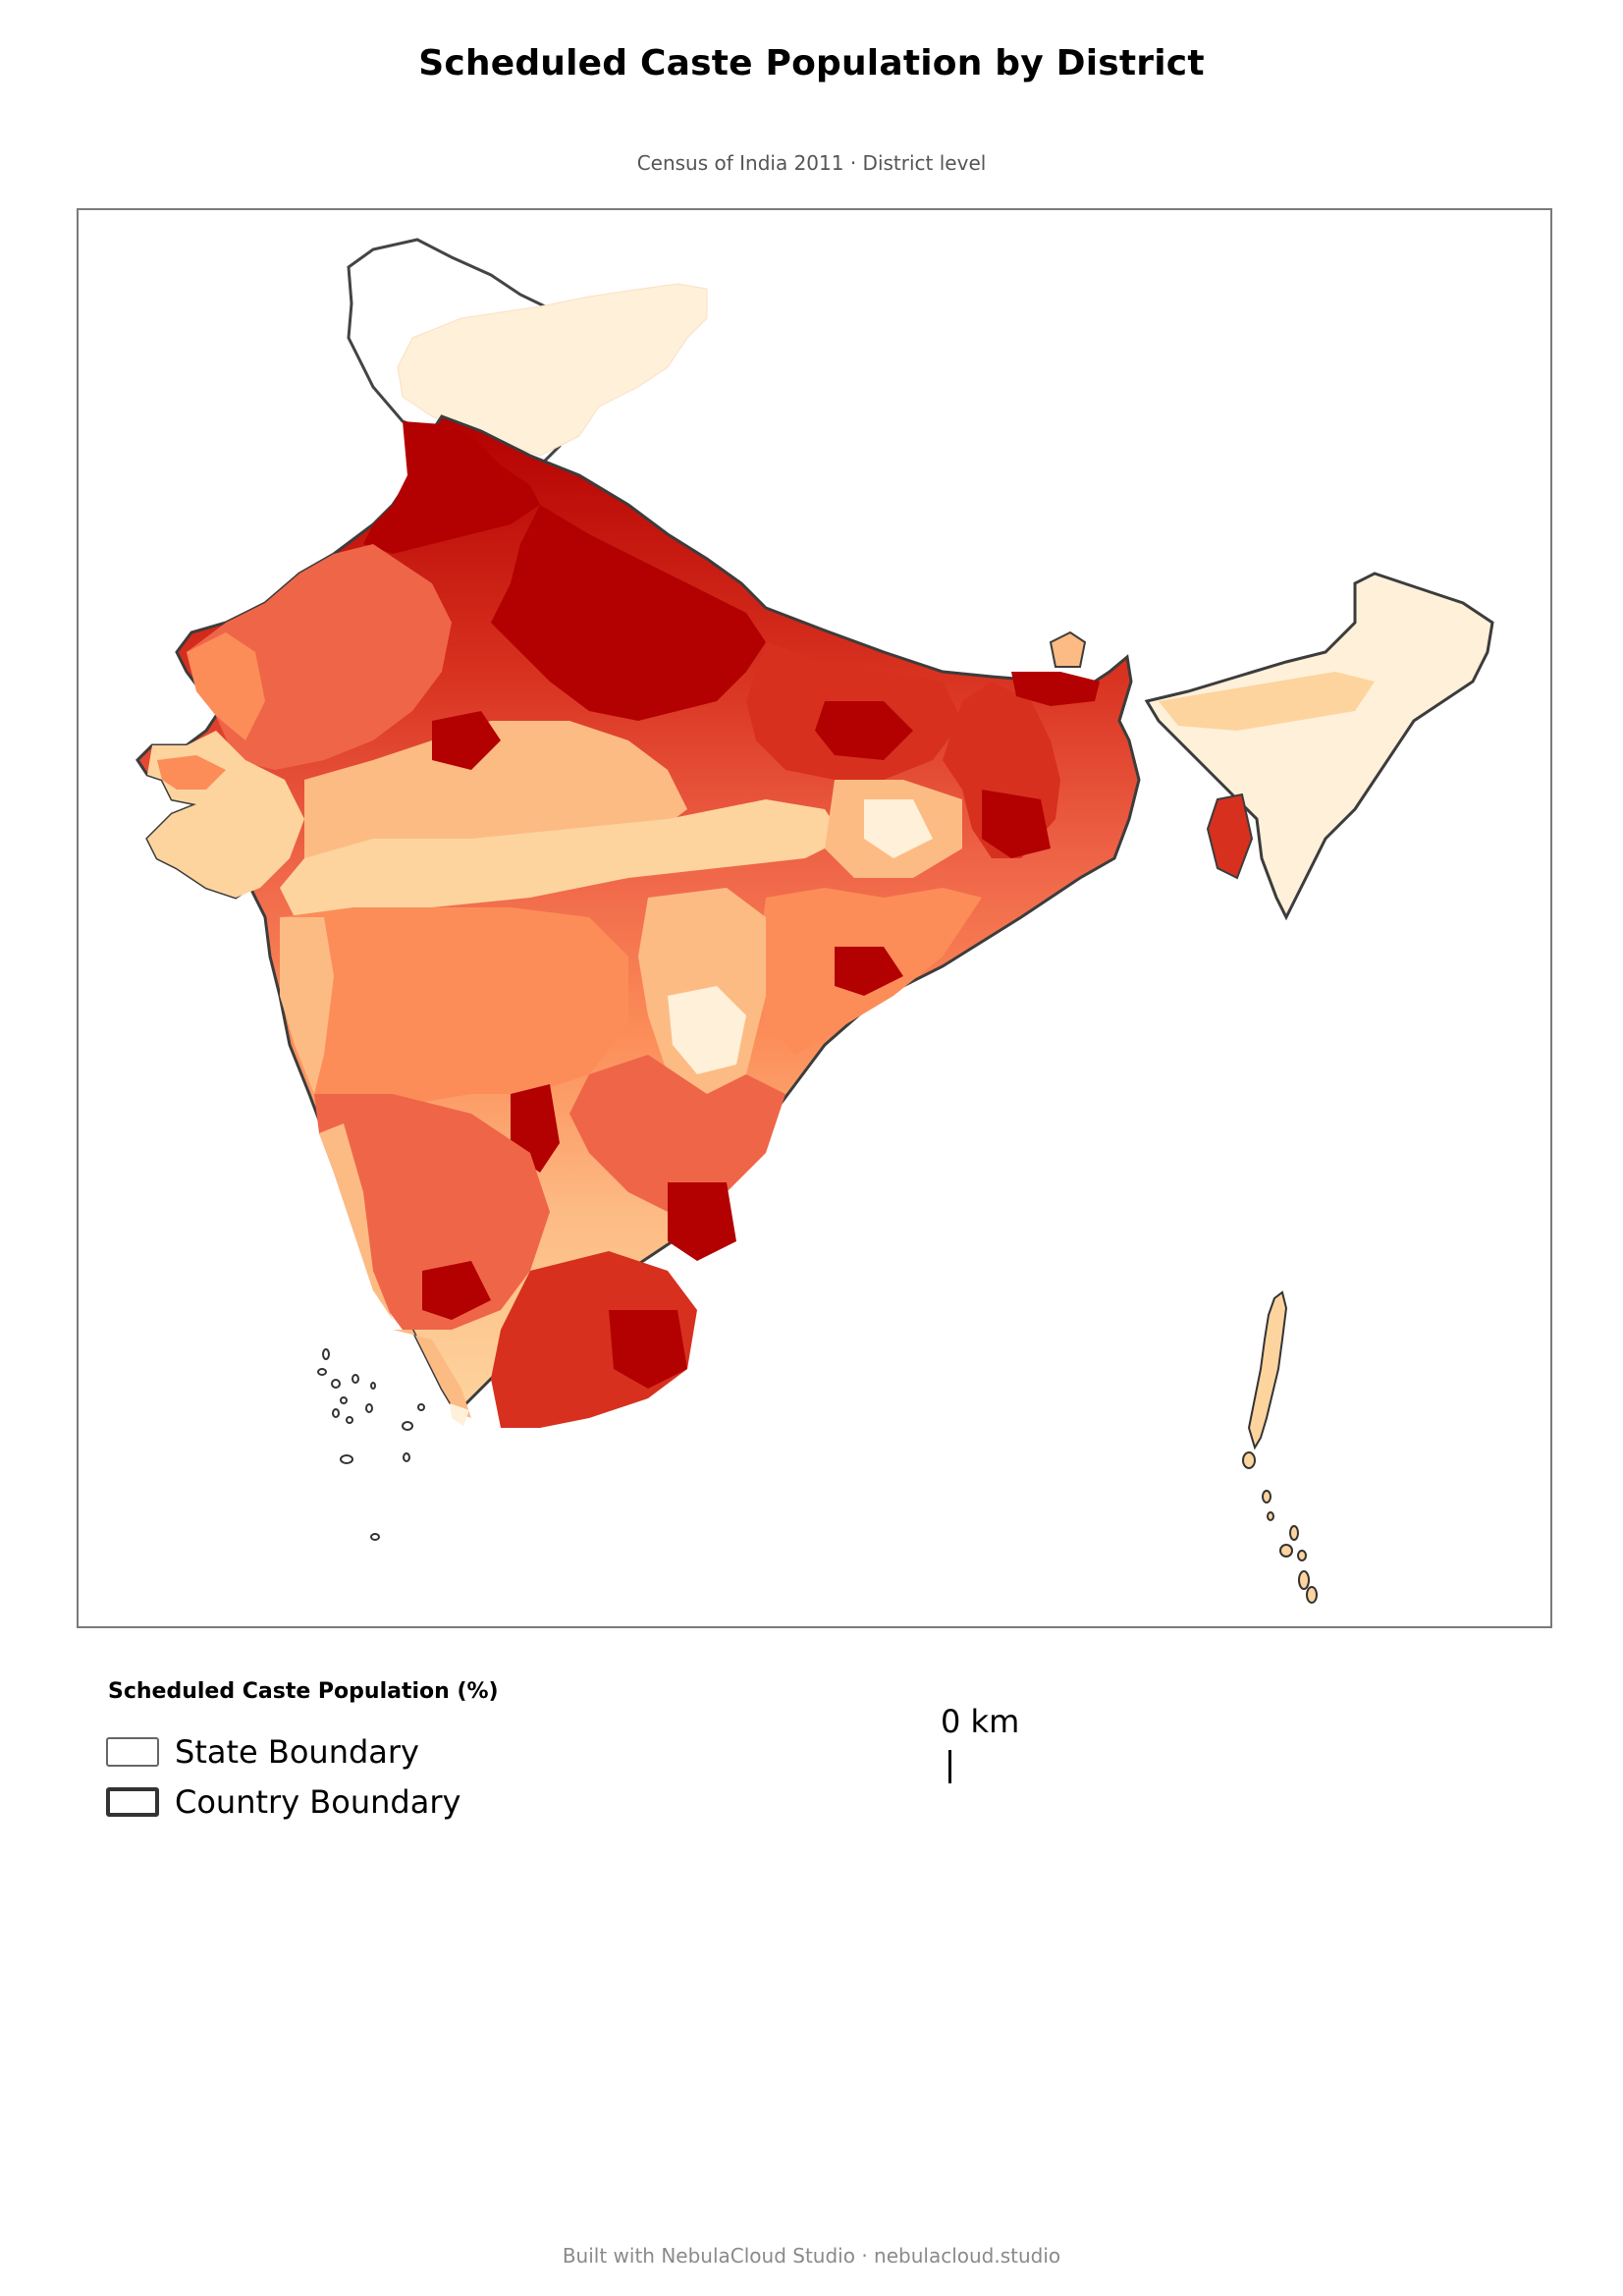 This screenshot has height=2296, width=1623. What do you see at coordinates (980, 1721) in the screenshot?
I see `scale-bar-label: 0 km` at bounding box center [980, 1721].